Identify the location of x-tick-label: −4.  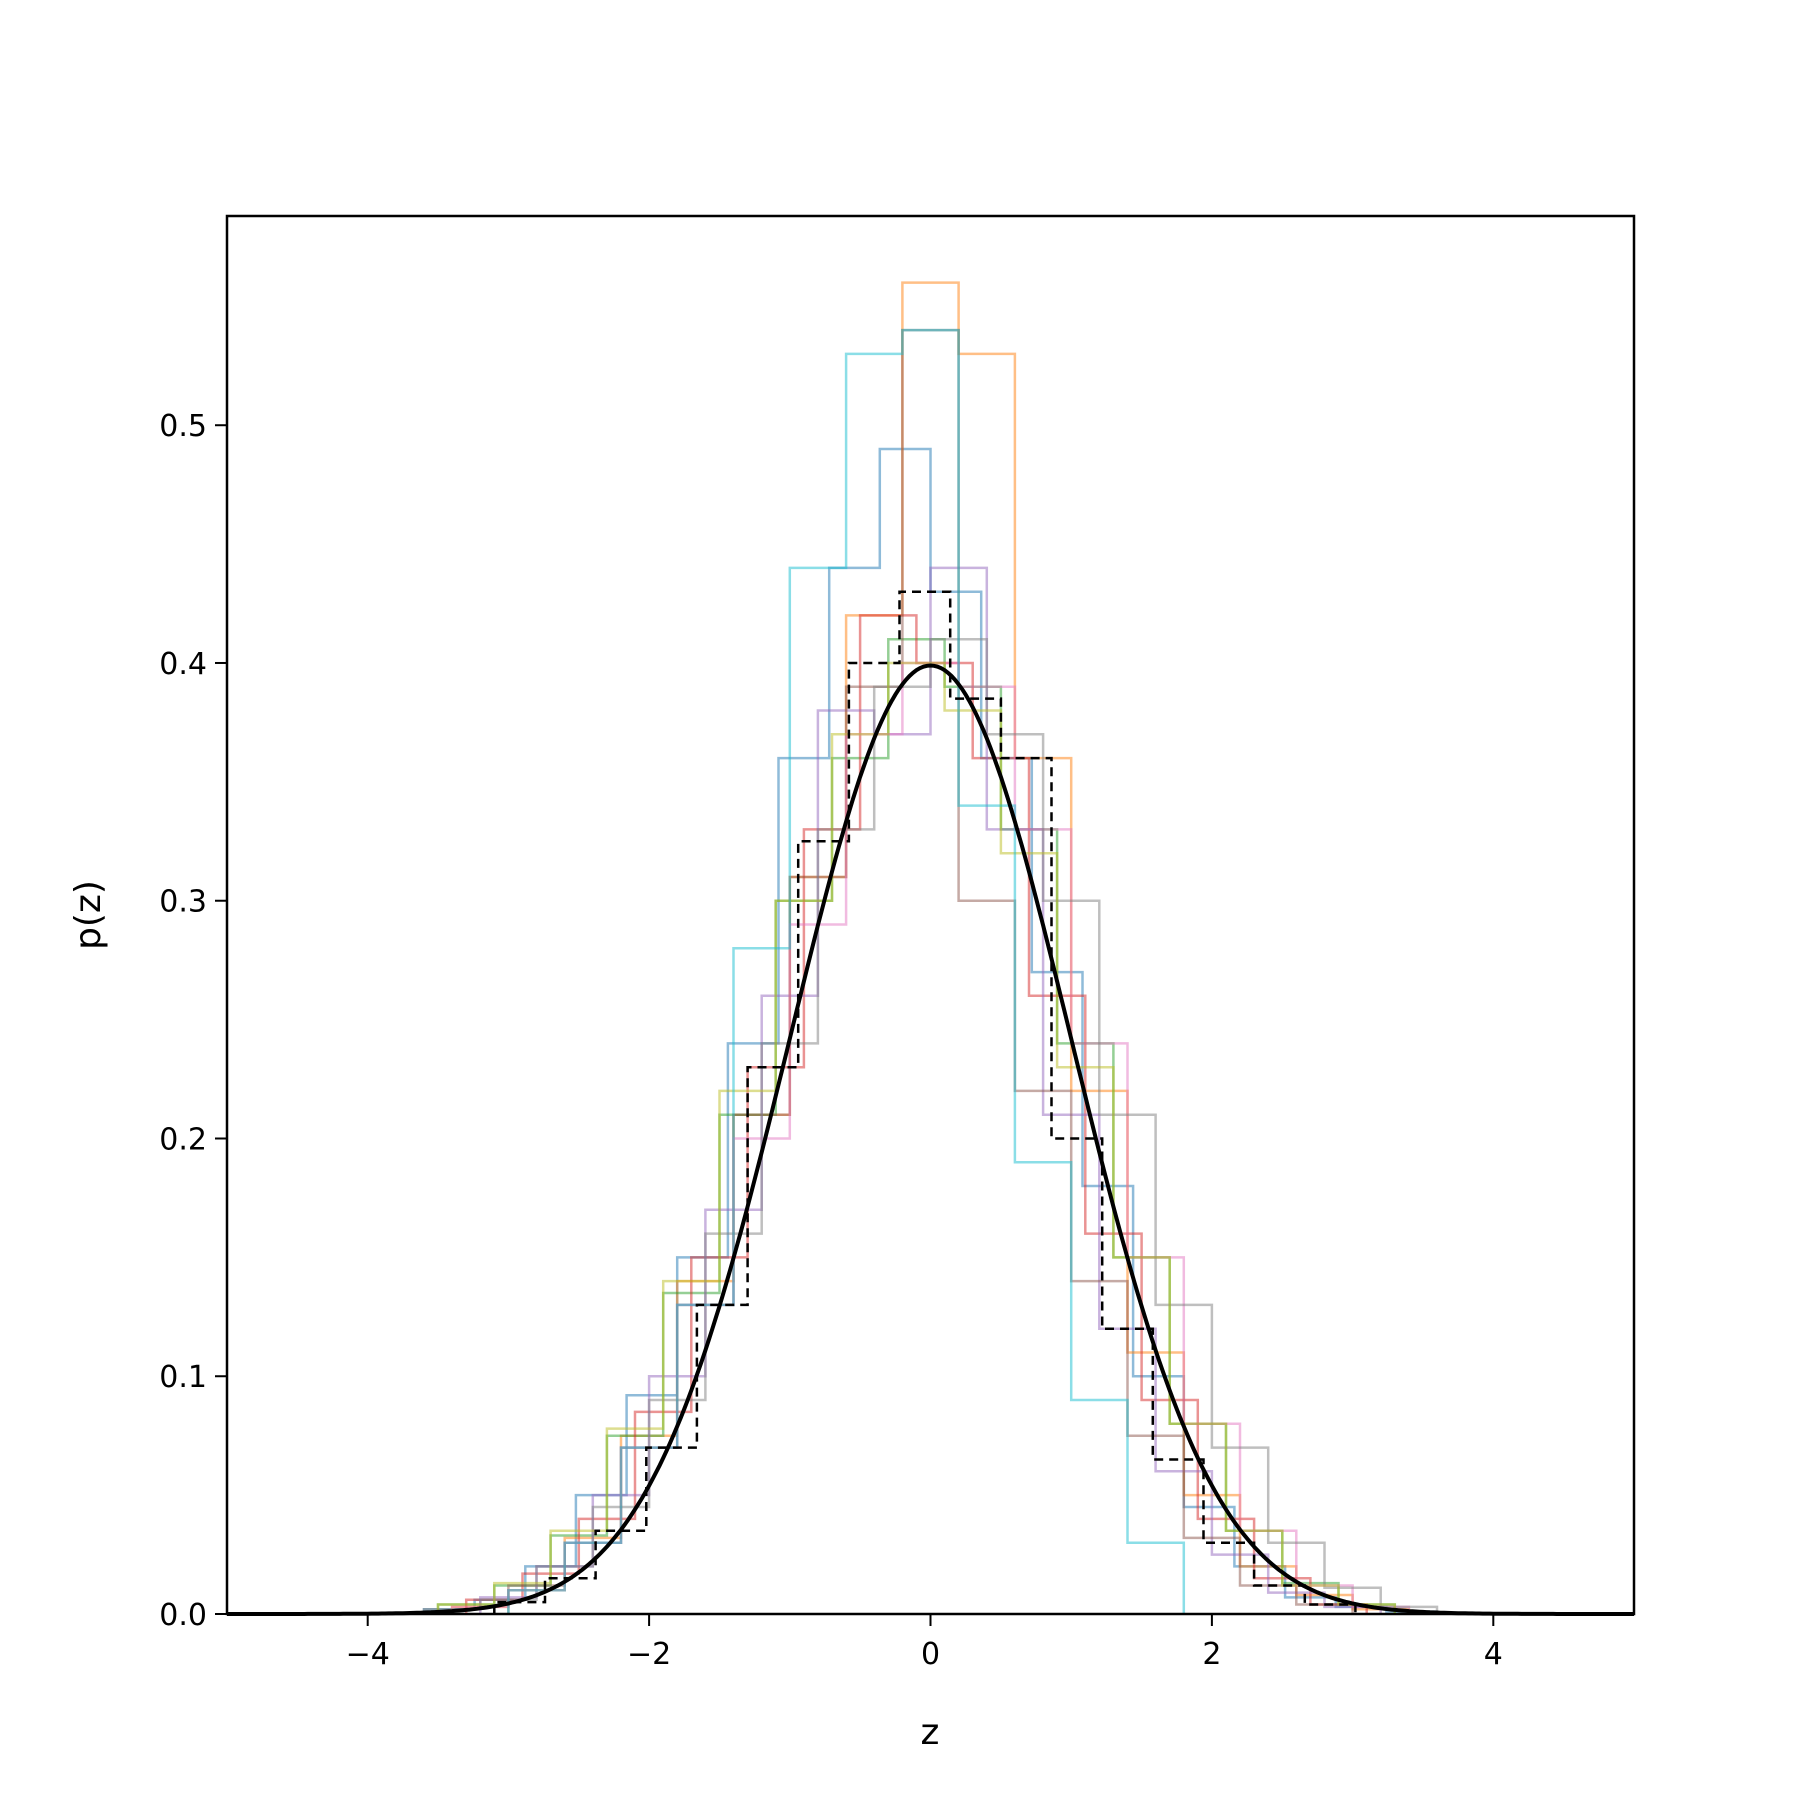
(368, 1654).